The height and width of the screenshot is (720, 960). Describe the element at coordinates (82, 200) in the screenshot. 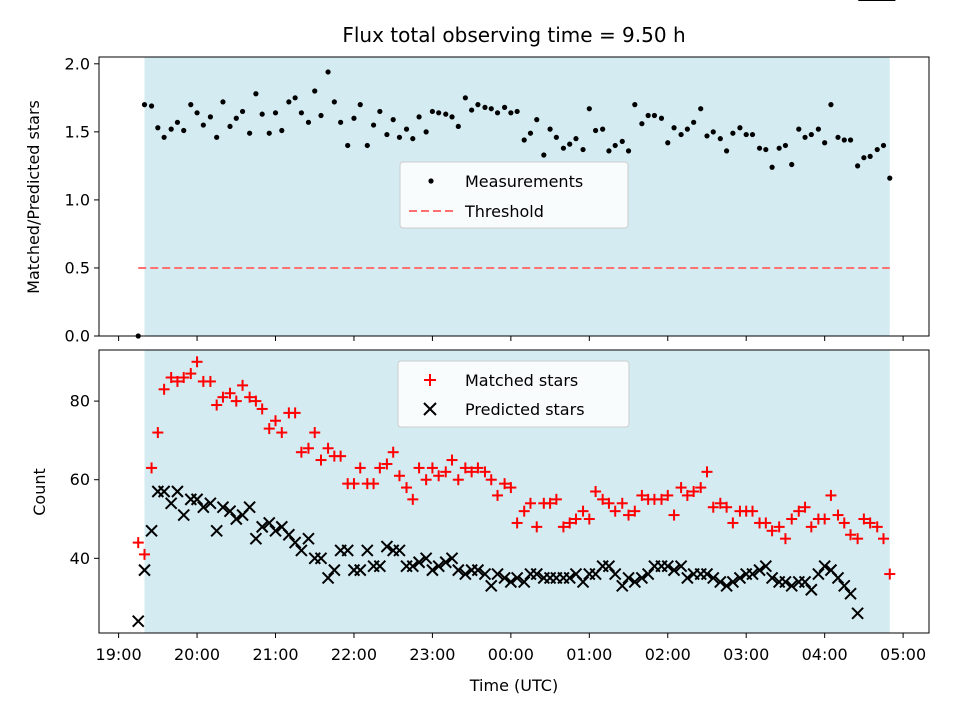

I see `top-y-axis-ticks: 0.0 0.5 1.0 1.5 2.0` at that location.